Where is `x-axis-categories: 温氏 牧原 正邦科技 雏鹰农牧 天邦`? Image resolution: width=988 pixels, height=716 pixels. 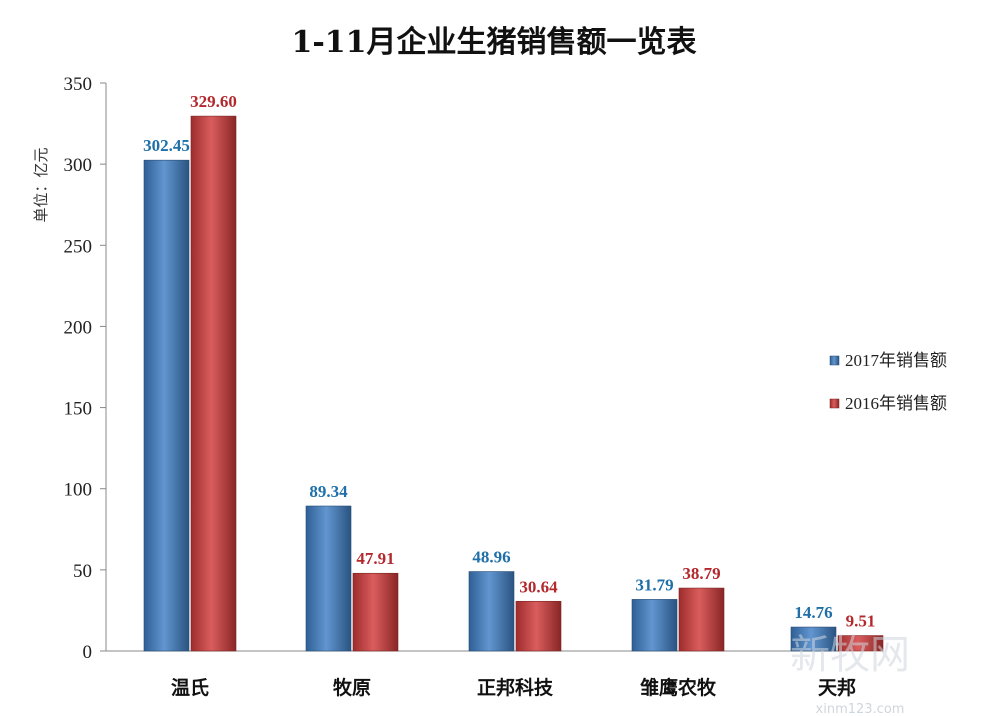 x-axis-categories: 温氏 牧原 正邦科技 雏鹰农牧 天邦 is located at coordinates (513, 687).